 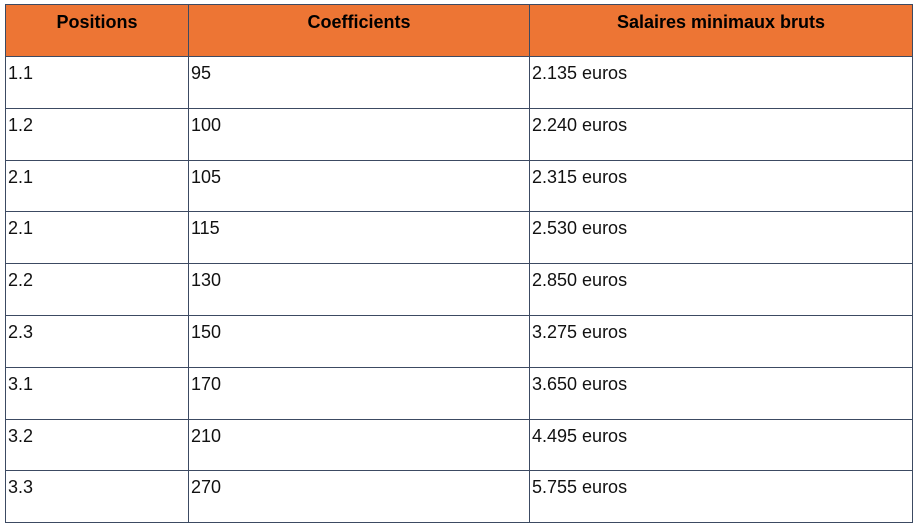 I want to click on header-positions: Positions, so click(x=97, y=30).